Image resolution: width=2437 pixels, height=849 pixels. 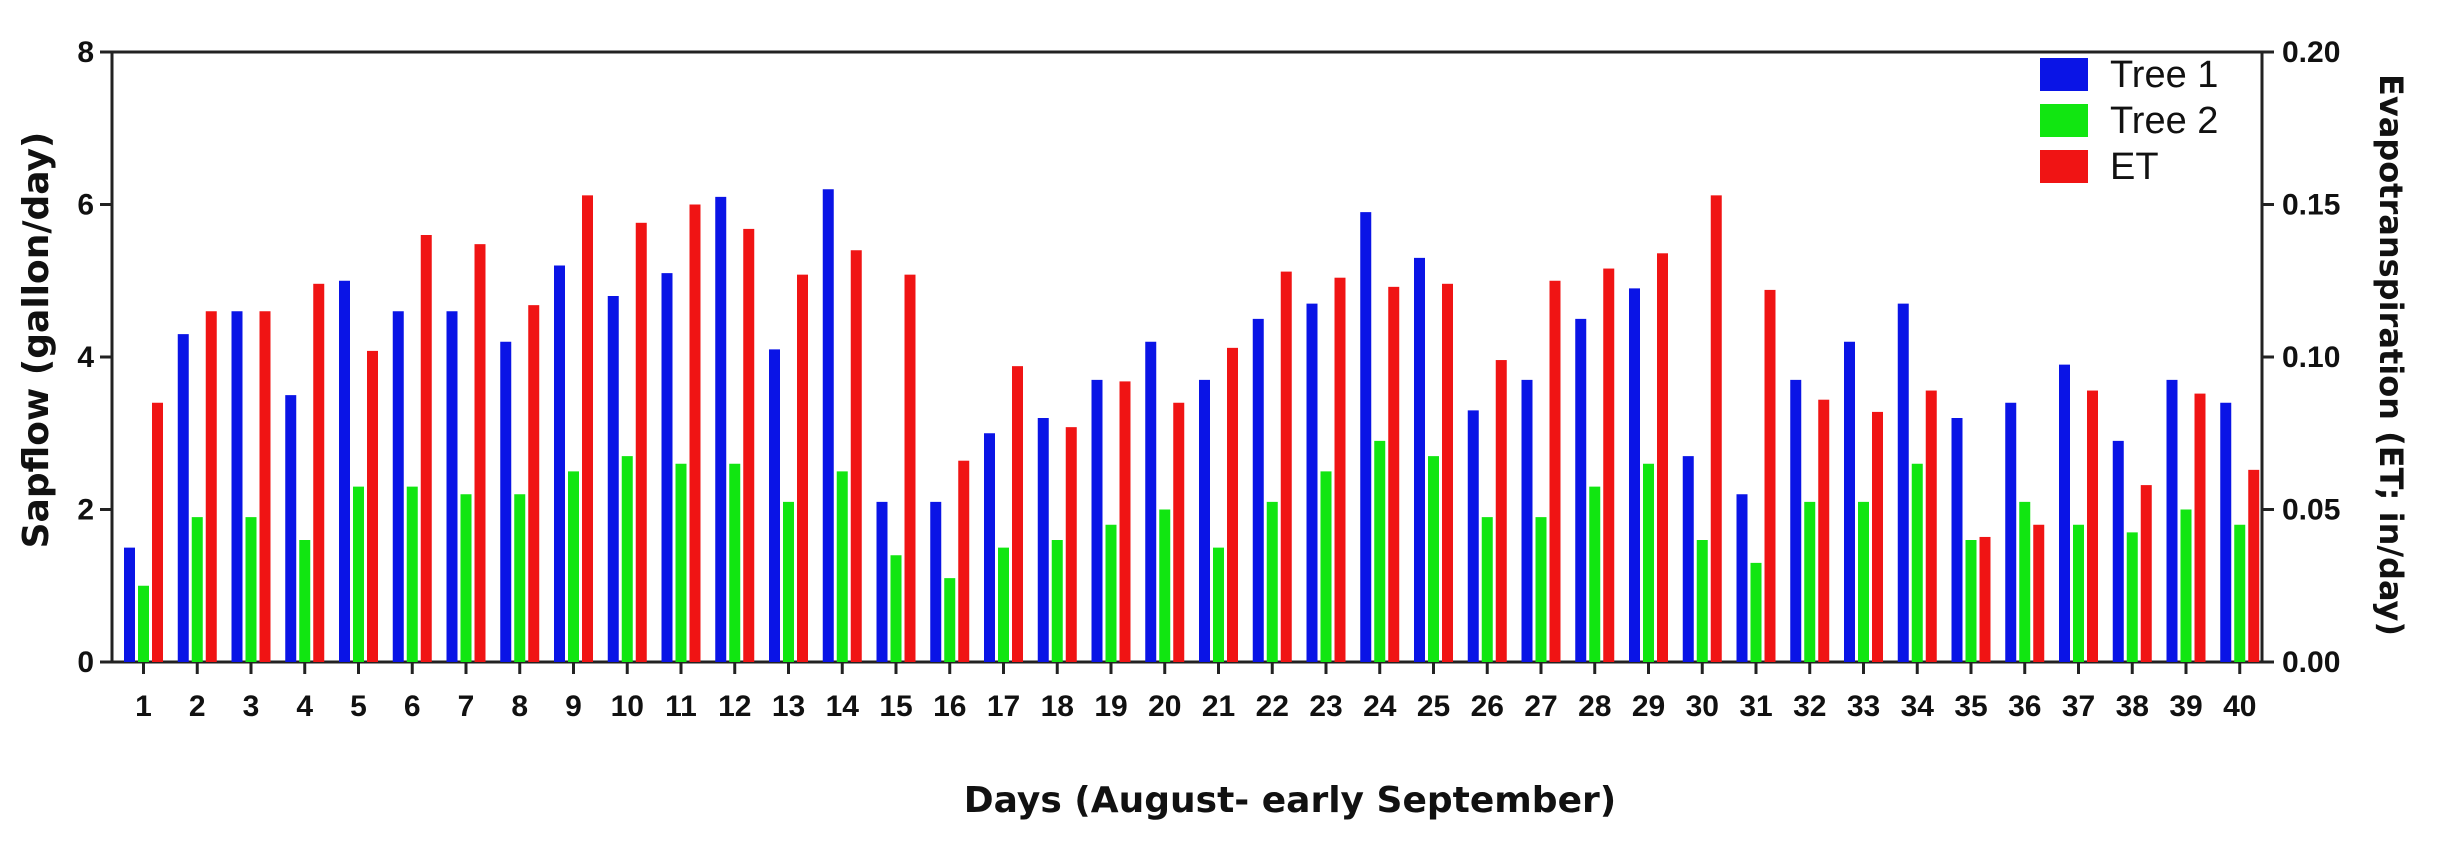 What do you see at coordinates (85, 357) in the screenshot?
I see `y-tick-label: 4` at bounding box center [85, 357].